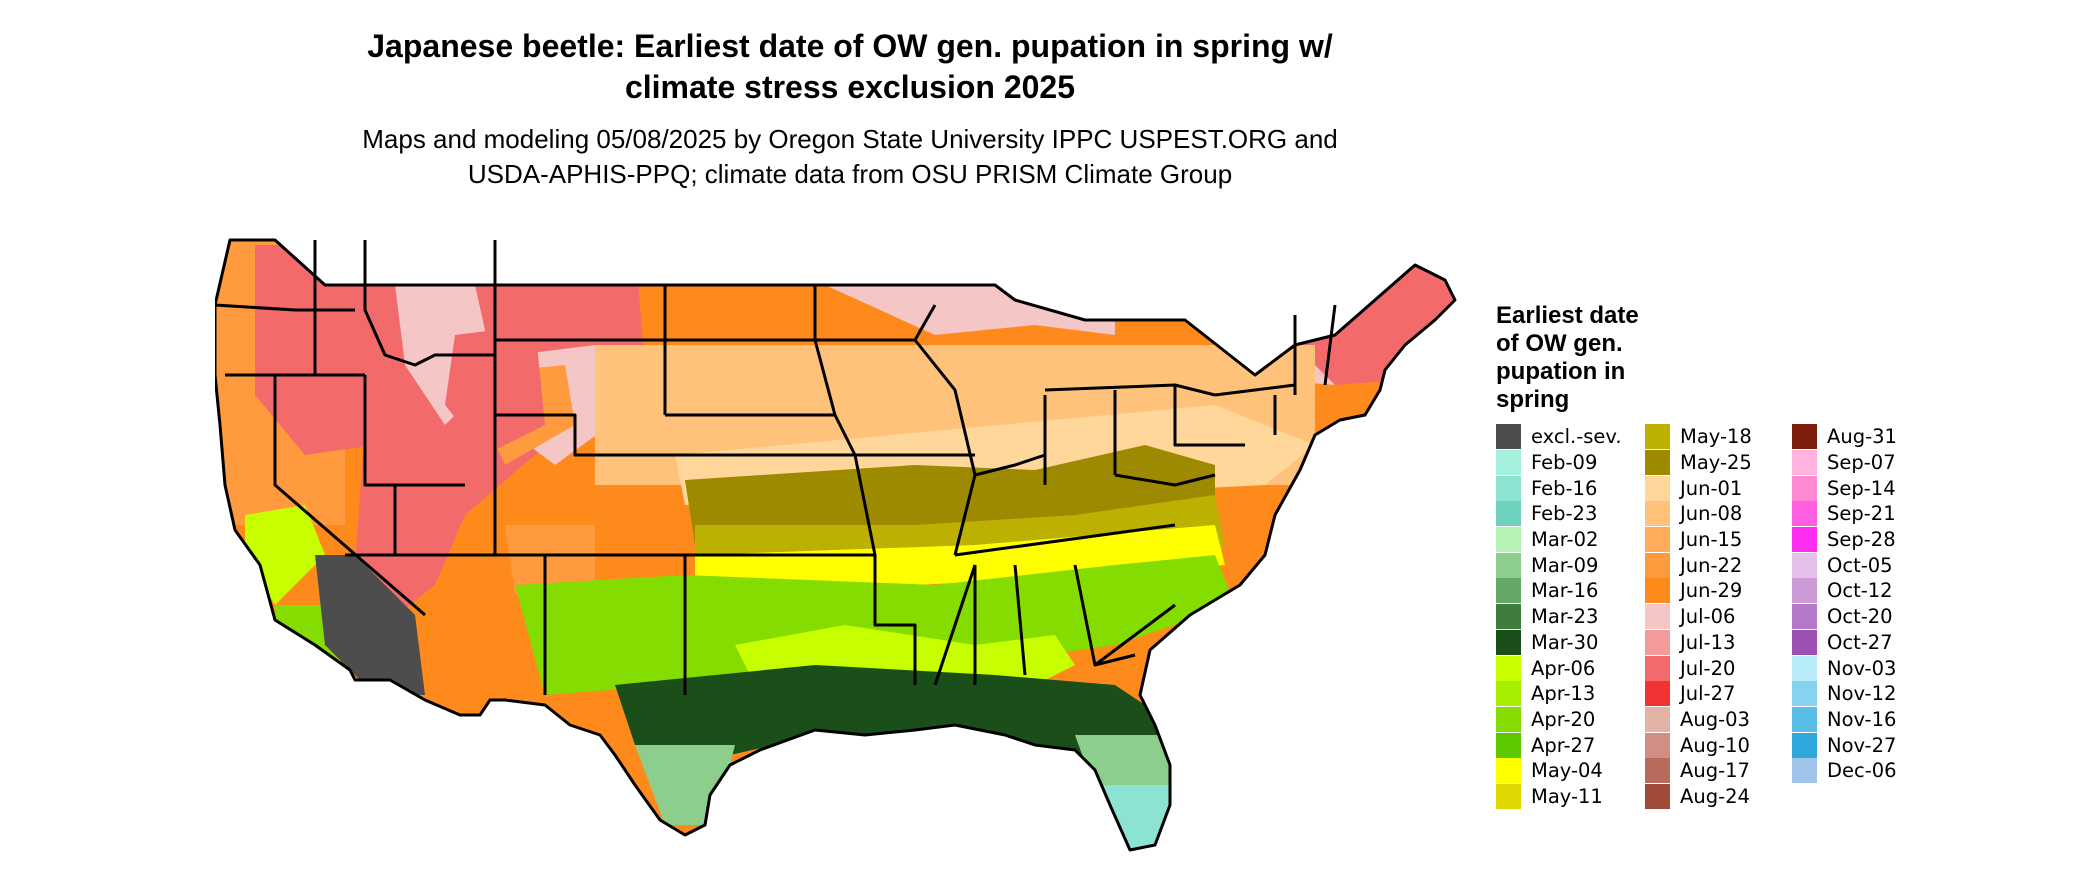  What do you see at coordinates (1860, 591) in the screenshot?
I see `legend-label: Oct-12` at bounding box center [1860, 591].